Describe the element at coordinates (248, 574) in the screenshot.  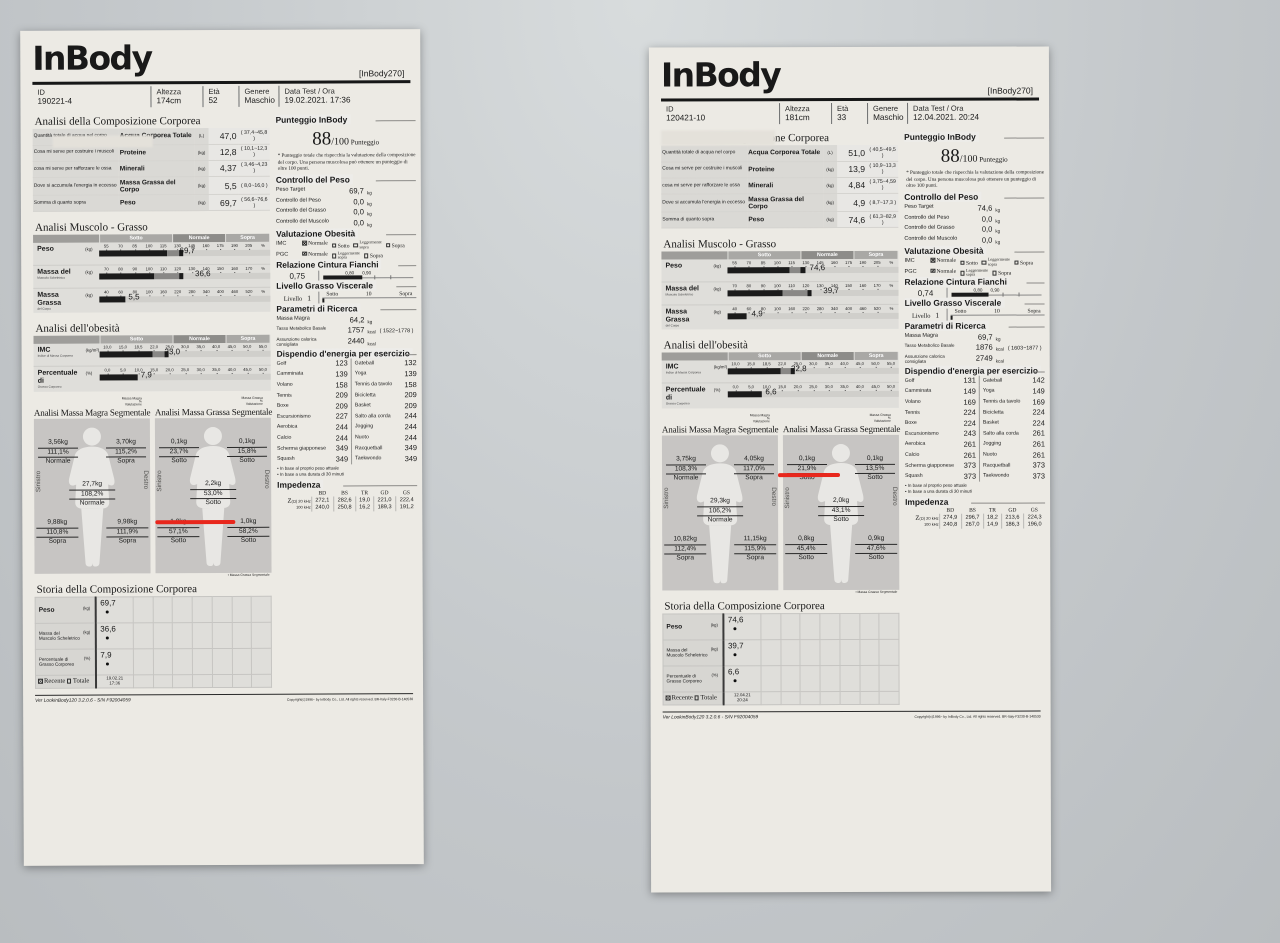
I see `fat-segmental-footnote: • Massa Grassa Segmentale` at that location.